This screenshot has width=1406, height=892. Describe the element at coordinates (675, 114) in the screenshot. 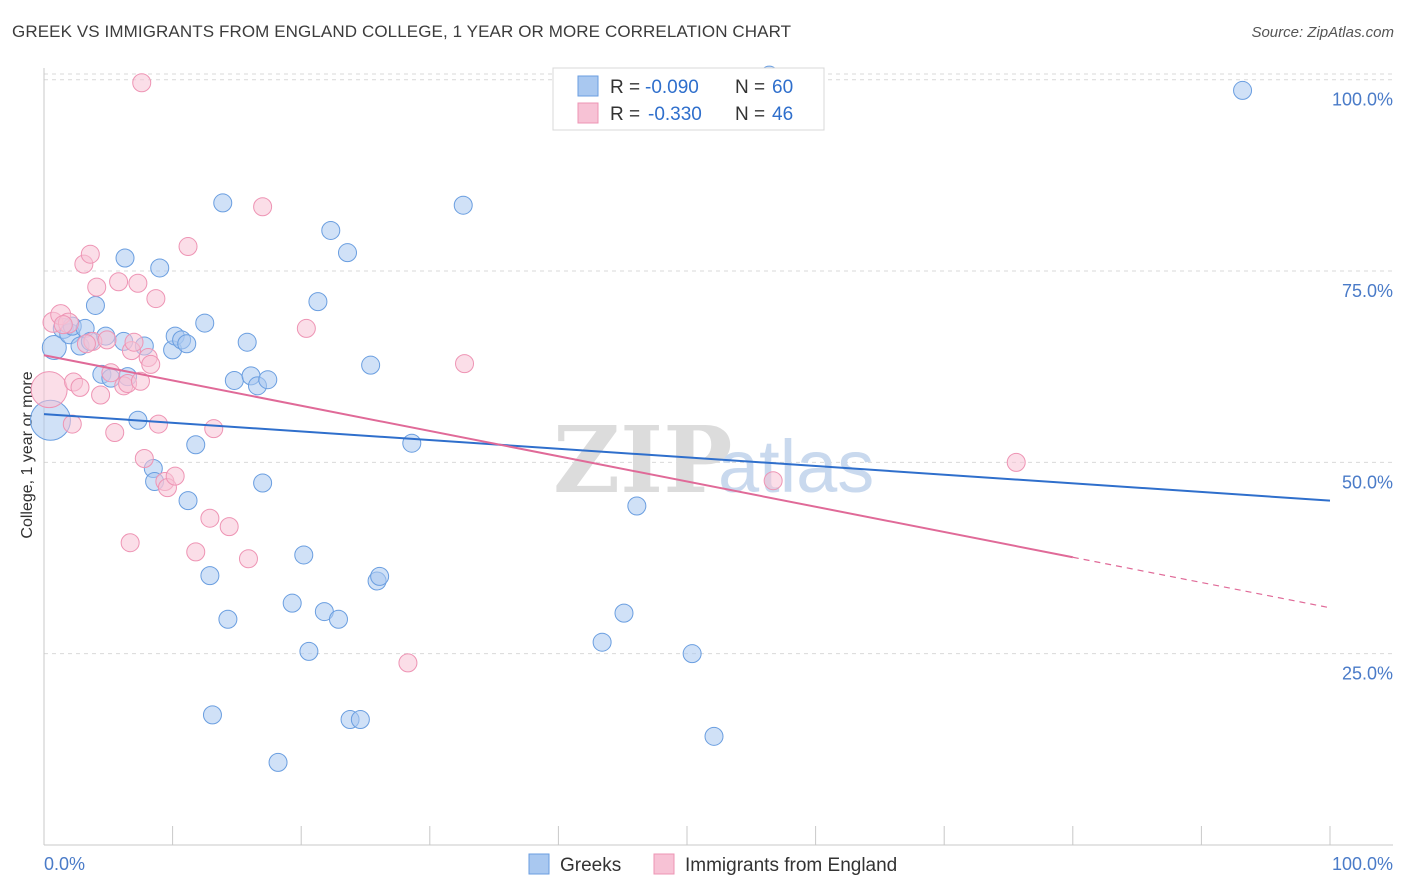

I see `england-r-value: -0.330` at that location.